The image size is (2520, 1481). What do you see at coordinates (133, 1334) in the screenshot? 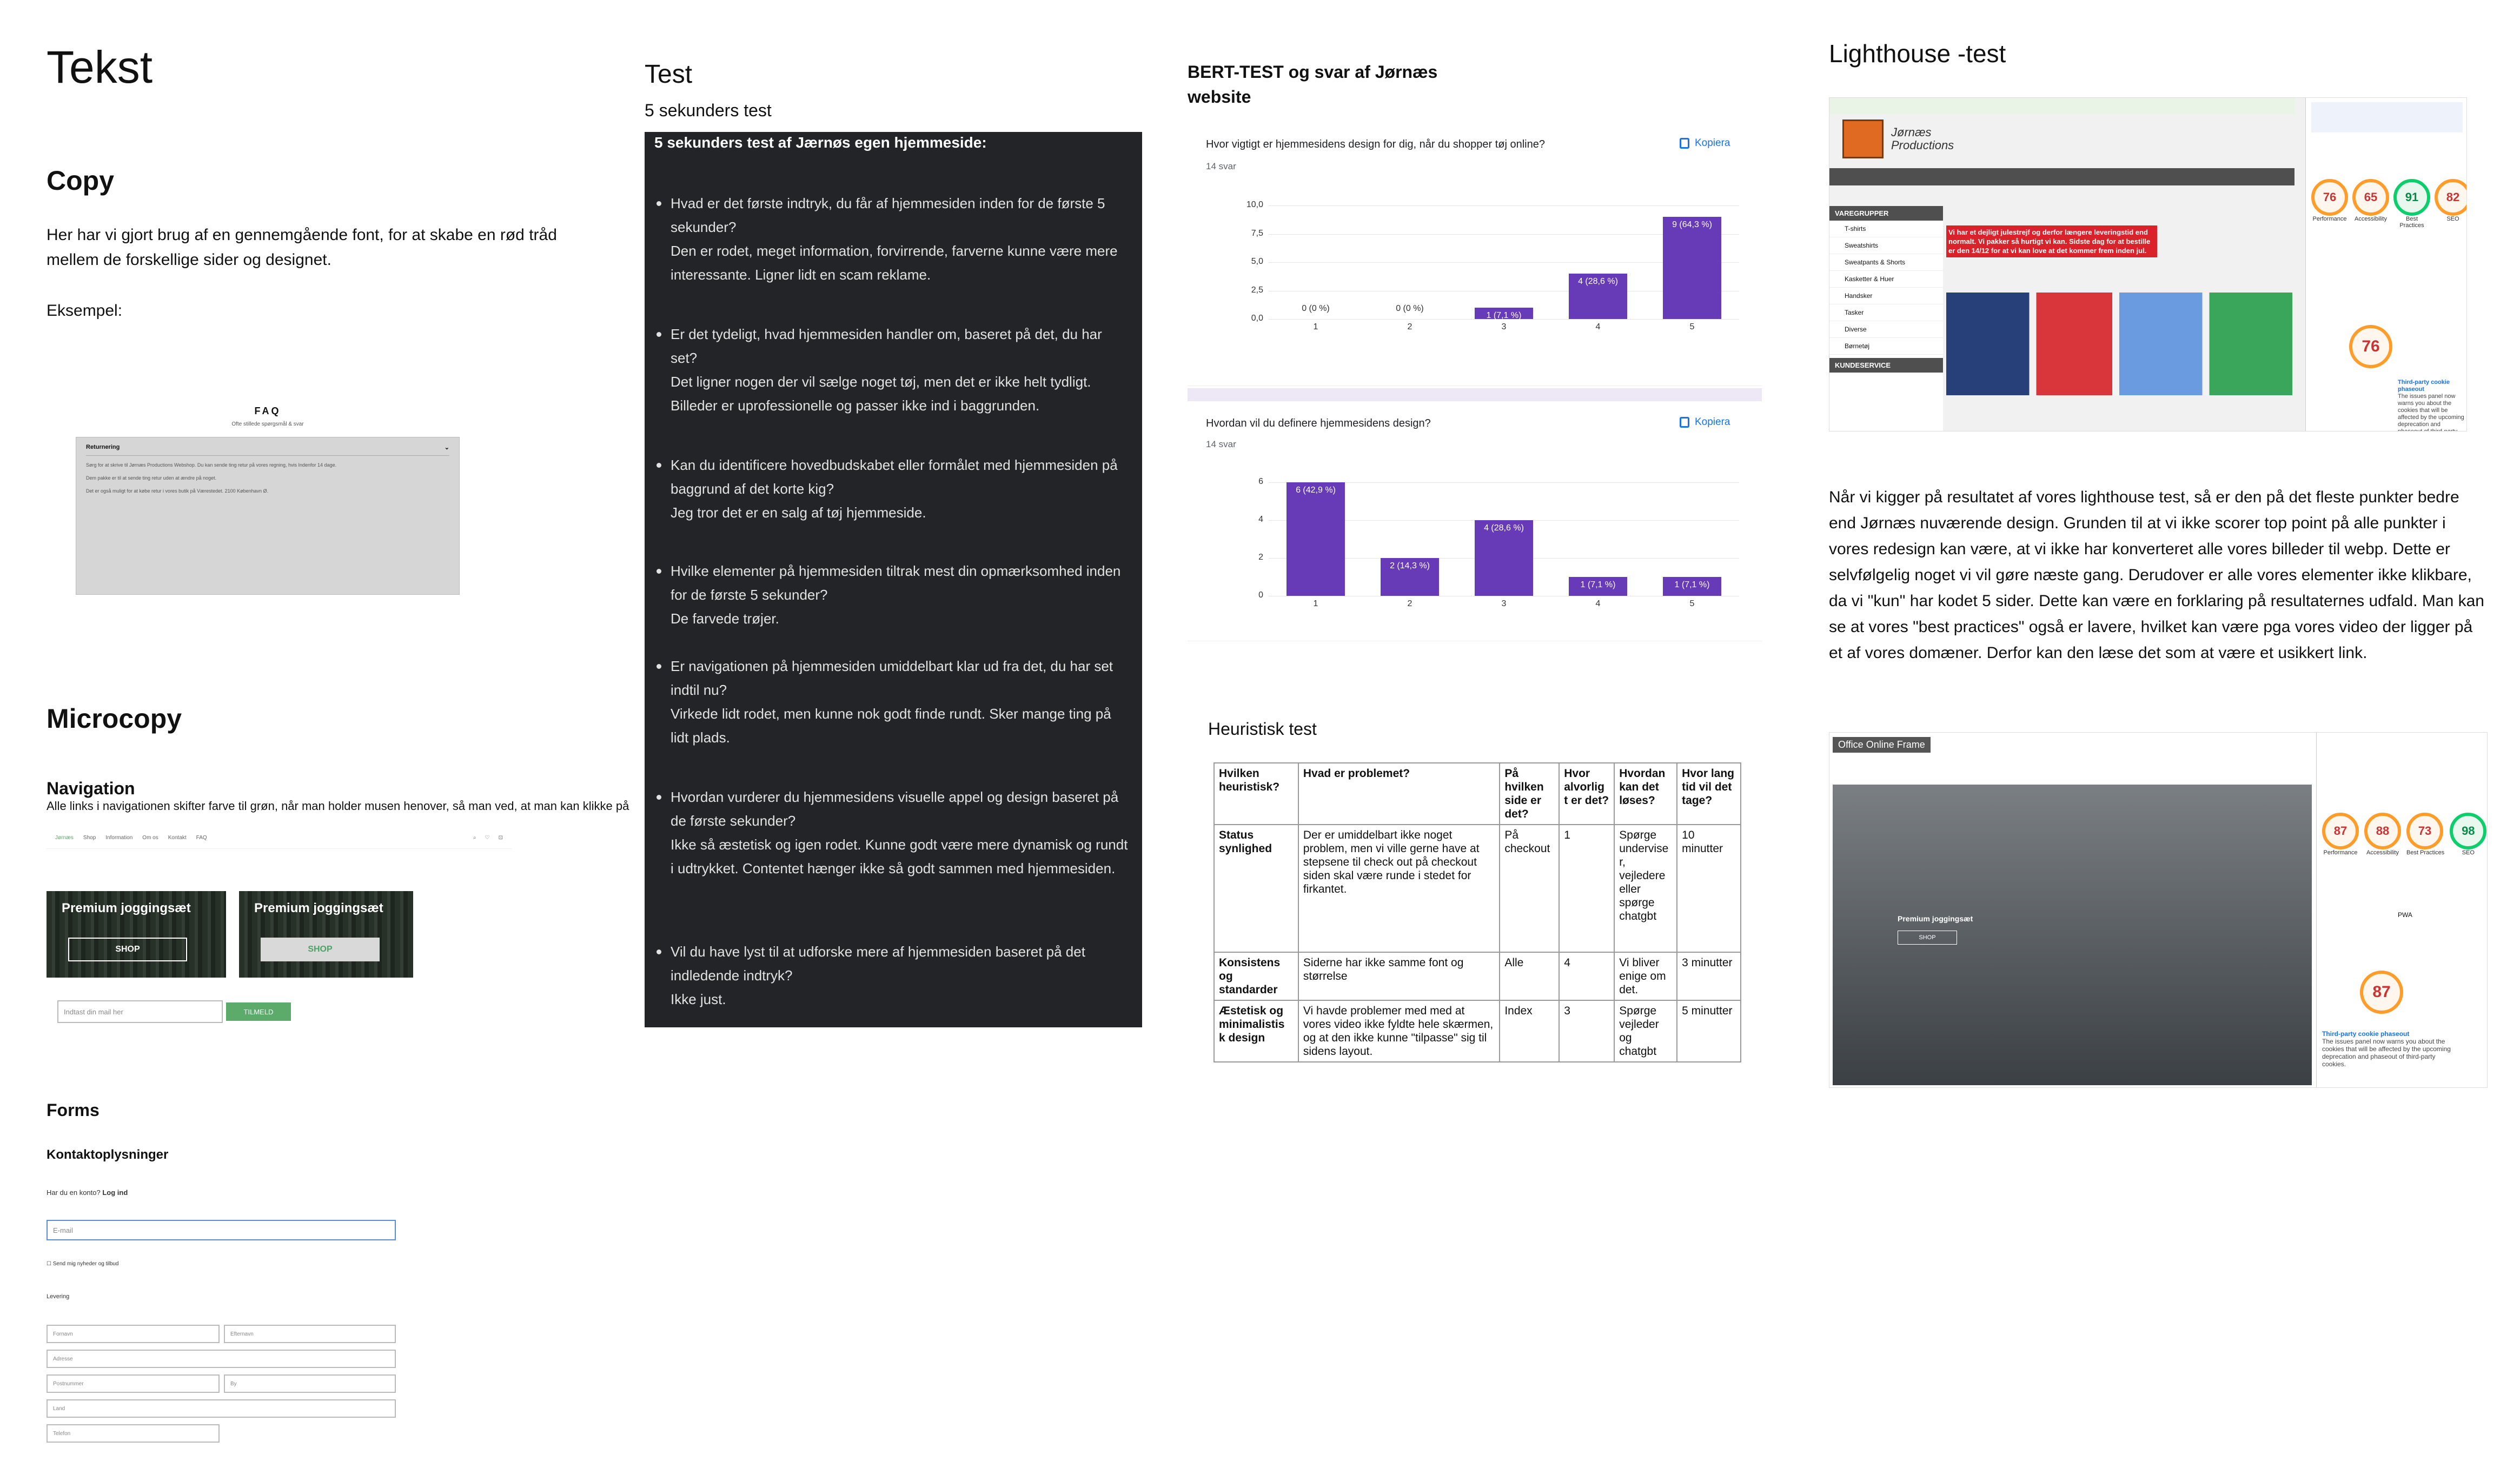
I see `first-name-field: Fornavn` at bounding box center [133, 1334].